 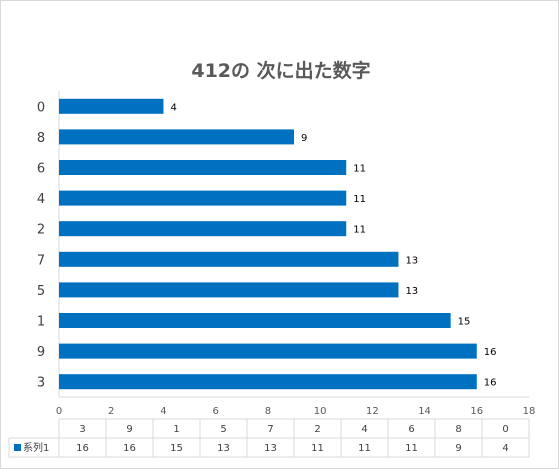 What do you see at coordinates (41, 199) in the screenshot?
I see `category-label: 4` at bounding box center [41, 199].